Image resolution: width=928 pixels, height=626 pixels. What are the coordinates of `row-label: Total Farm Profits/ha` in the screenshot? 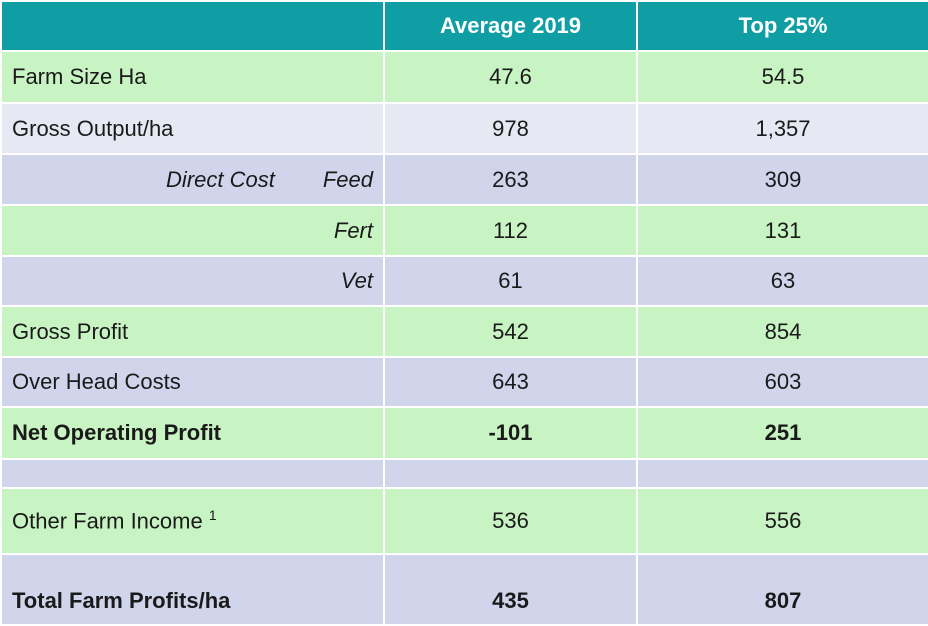 It's located at (192, 589).